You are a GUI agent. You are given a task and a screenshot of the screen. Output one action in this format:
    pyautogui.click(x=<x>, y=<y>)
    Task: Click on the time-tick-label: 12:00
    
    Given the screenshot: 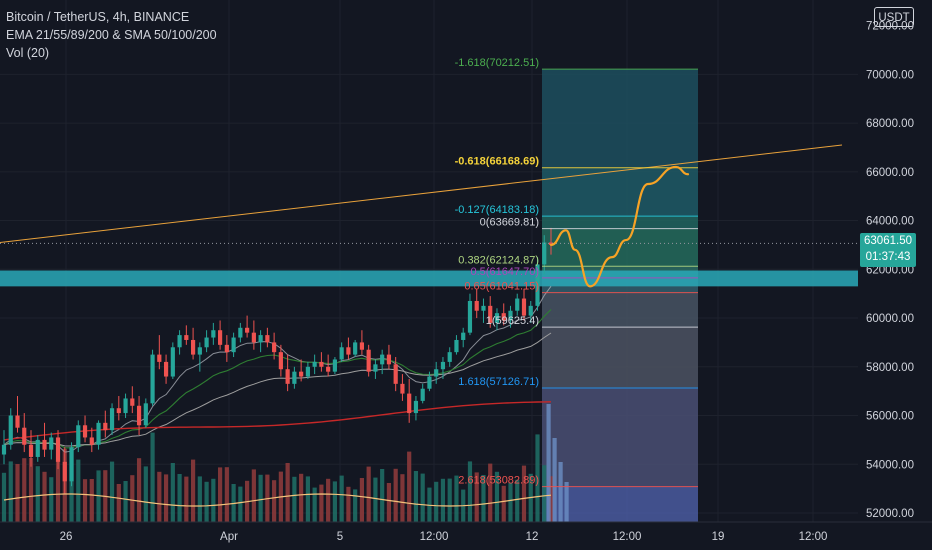 What is the action you would take?
    pyautogui.click(x=627, y=537)
    